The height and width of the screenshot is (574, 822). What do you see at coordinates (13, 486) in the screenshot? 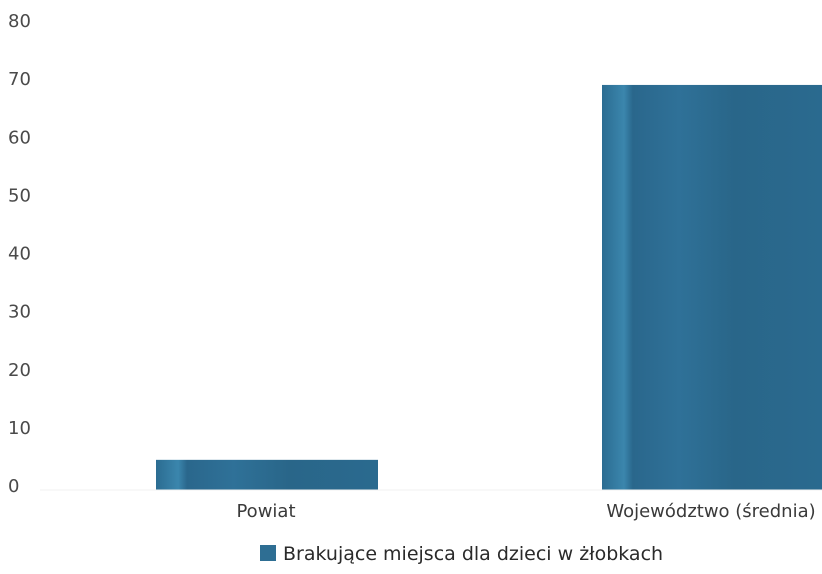
I see `y-tick-label: 0` at bounding box center [13, 486].